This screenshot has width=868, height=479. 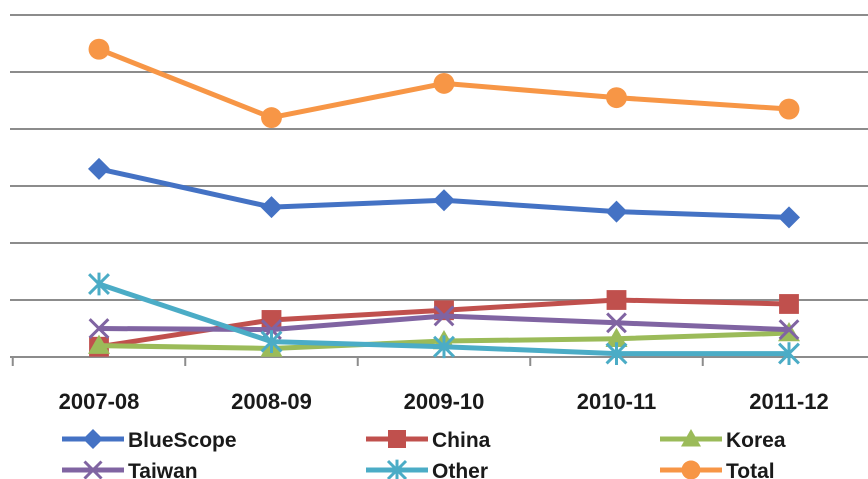 What do you see at coordinates (271, 401) in the screenshot?
I see `x-tick-label: 2008-09` at bounding box center [271, 401].